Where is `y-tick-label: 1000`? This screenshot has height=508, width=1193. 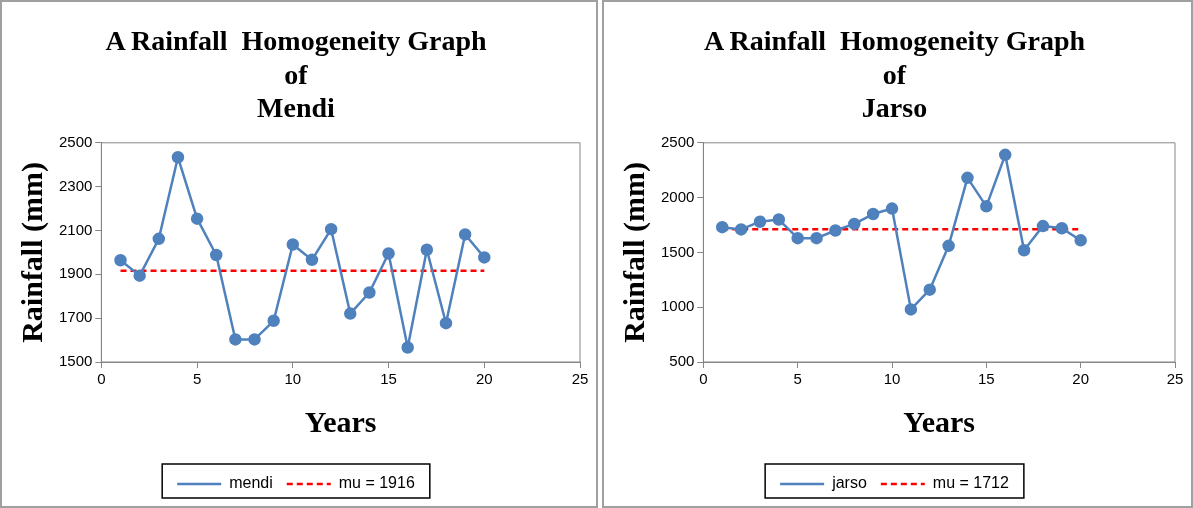 y-tick-label: 1000 is located at coordinates (677, 306).